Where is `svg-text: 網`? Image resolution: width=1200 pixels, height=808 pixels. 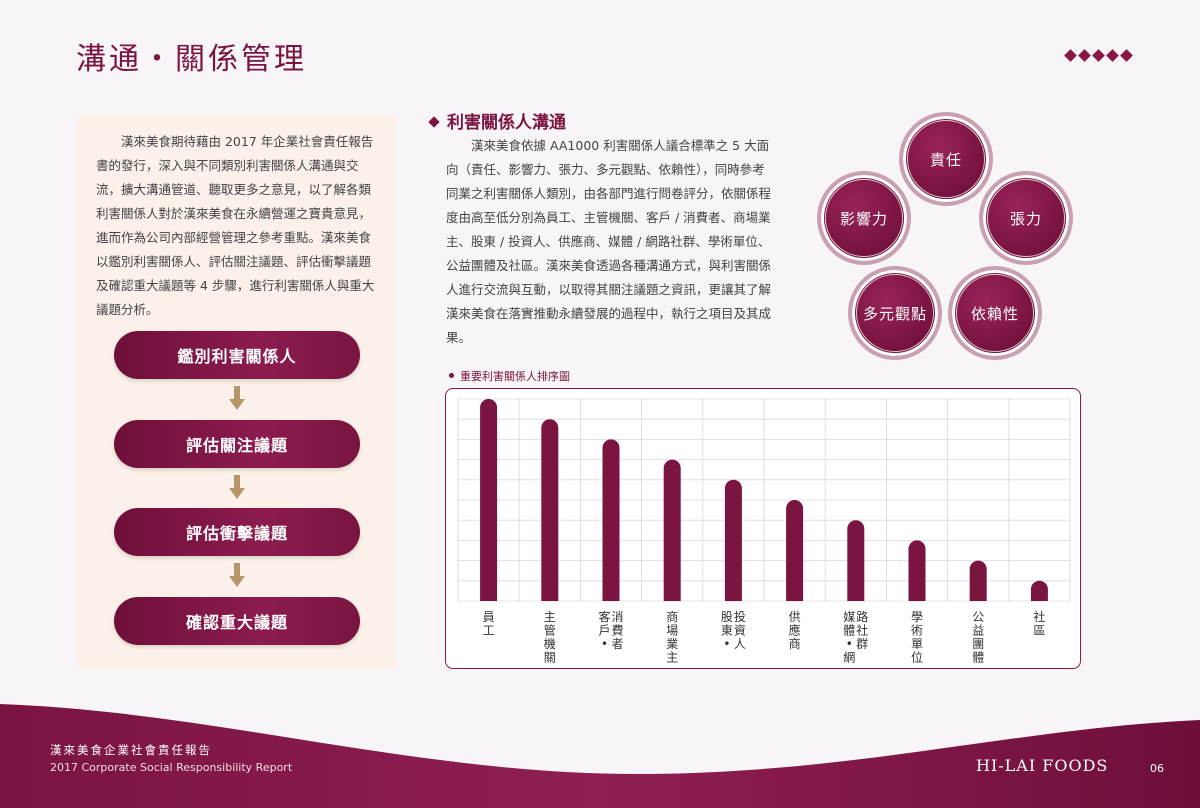 svg-text: 網 is located at coordinates (849, 658).